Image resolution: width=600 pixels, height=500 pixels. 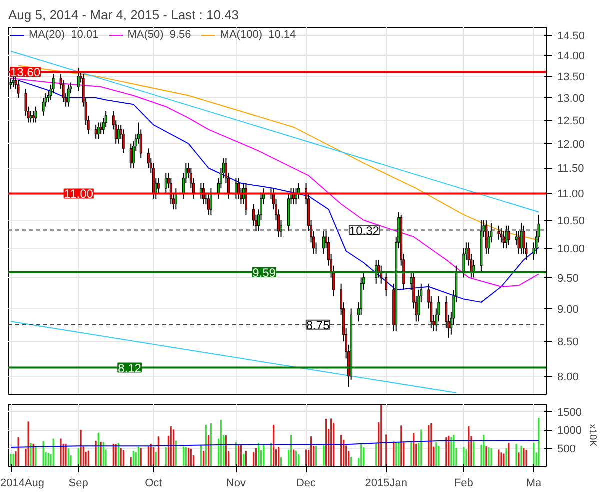 I want to click on ref-line-label: 10.32, so click(x=364, y=231).